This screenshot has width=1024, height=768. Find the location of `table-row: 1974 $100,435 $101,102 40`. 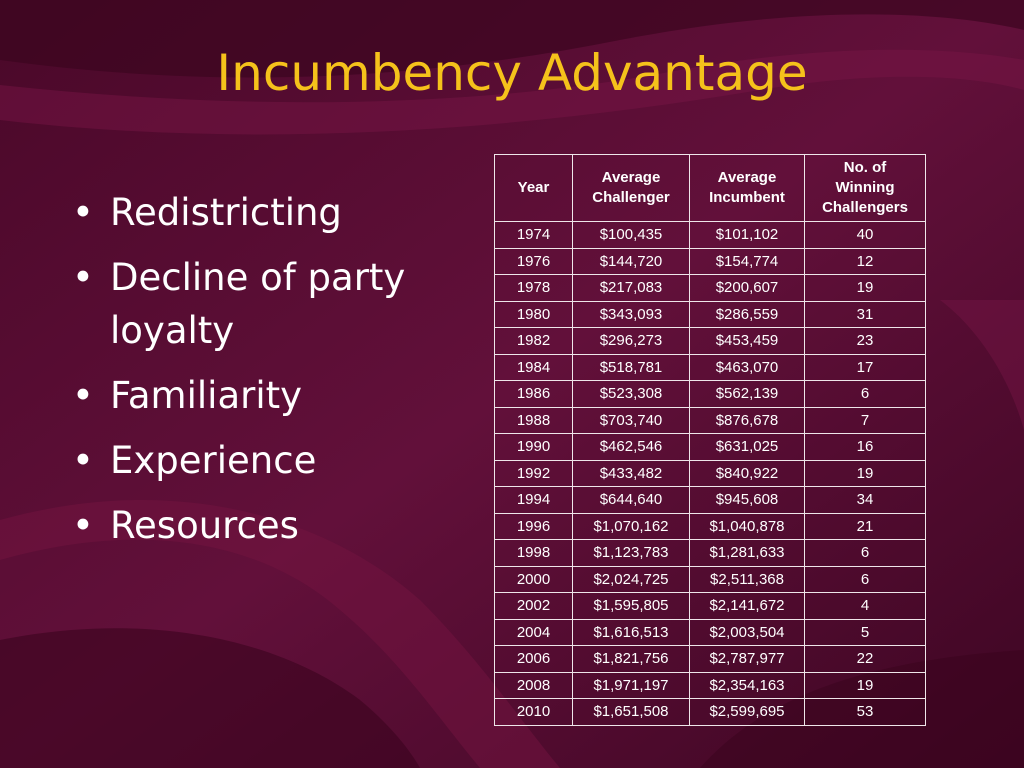

table-row: 1974 $100,435 $101,102 40 is located at coordinates (710, 235).